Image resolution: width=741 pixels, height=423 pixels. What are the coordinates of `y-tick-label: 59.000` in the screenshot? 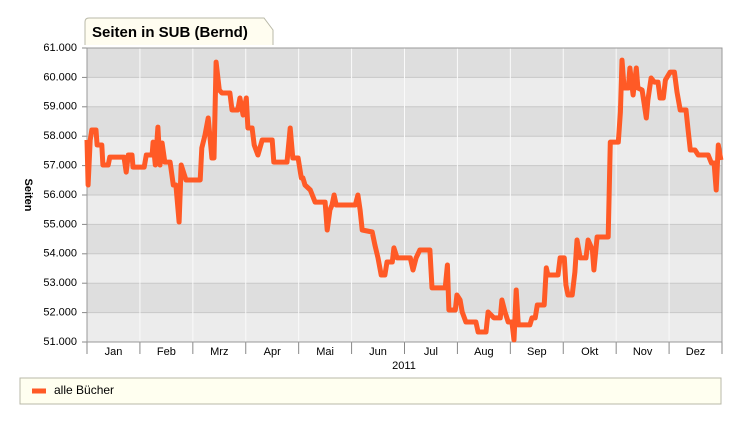 It's located at (60, 107).